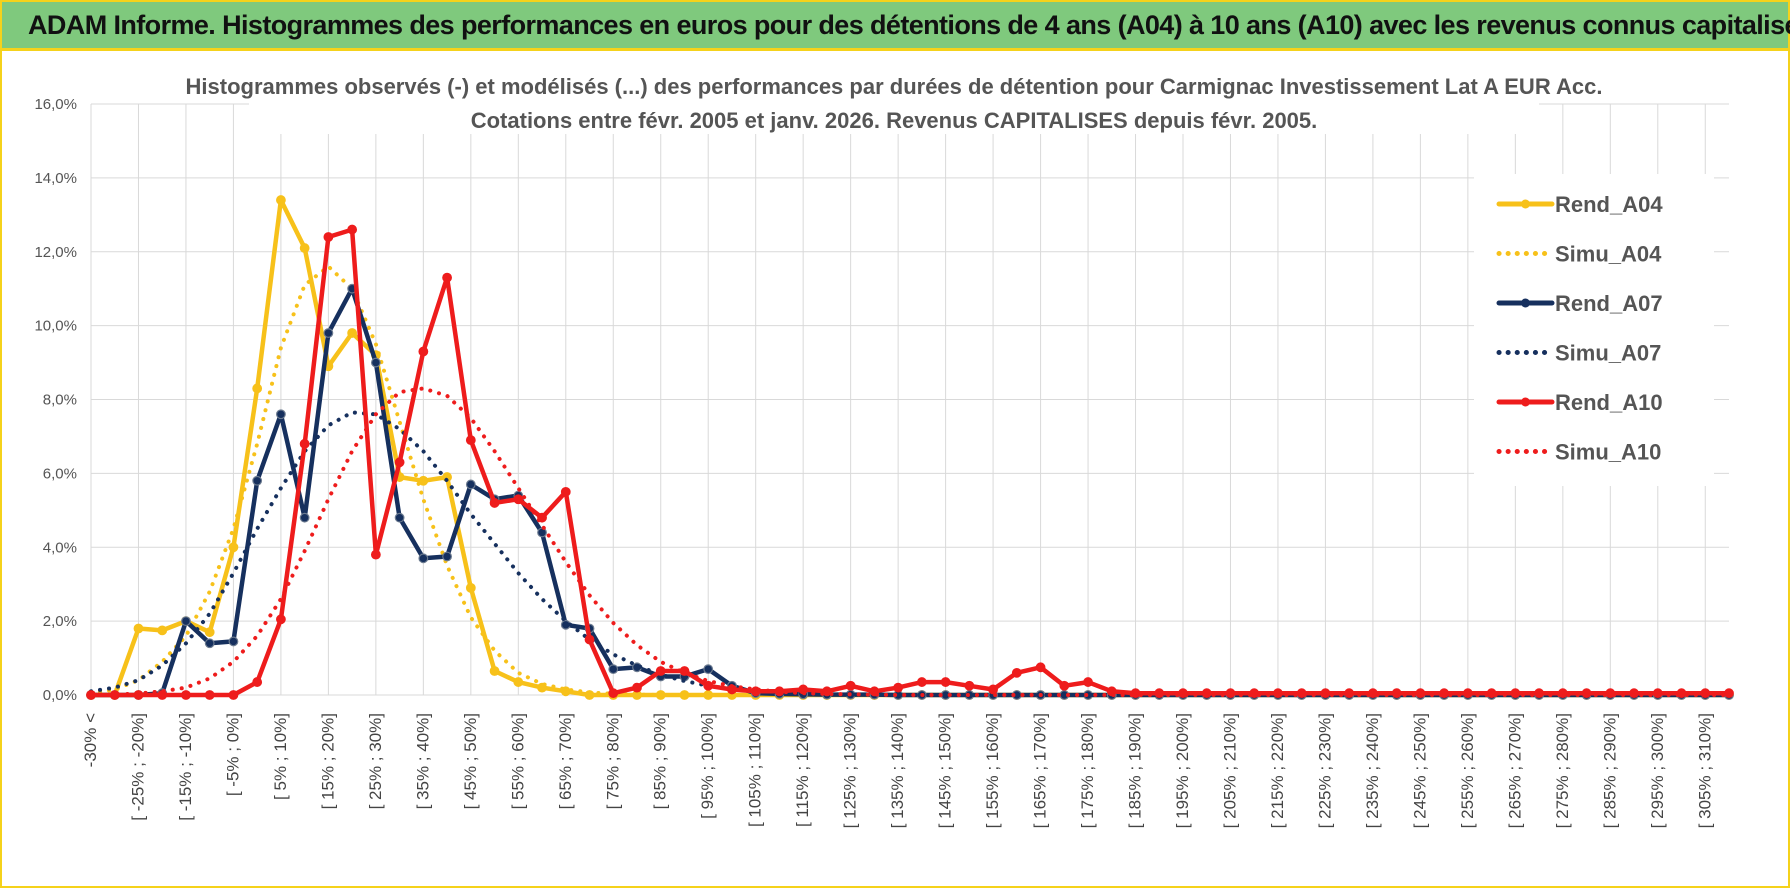  I want to click on y-tick-label: 10,0%, so click(55, 326).